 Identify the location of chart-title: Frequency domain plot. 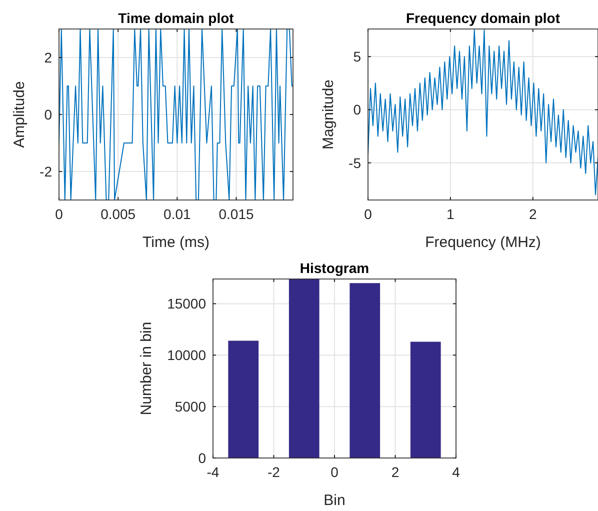
(483, 18).